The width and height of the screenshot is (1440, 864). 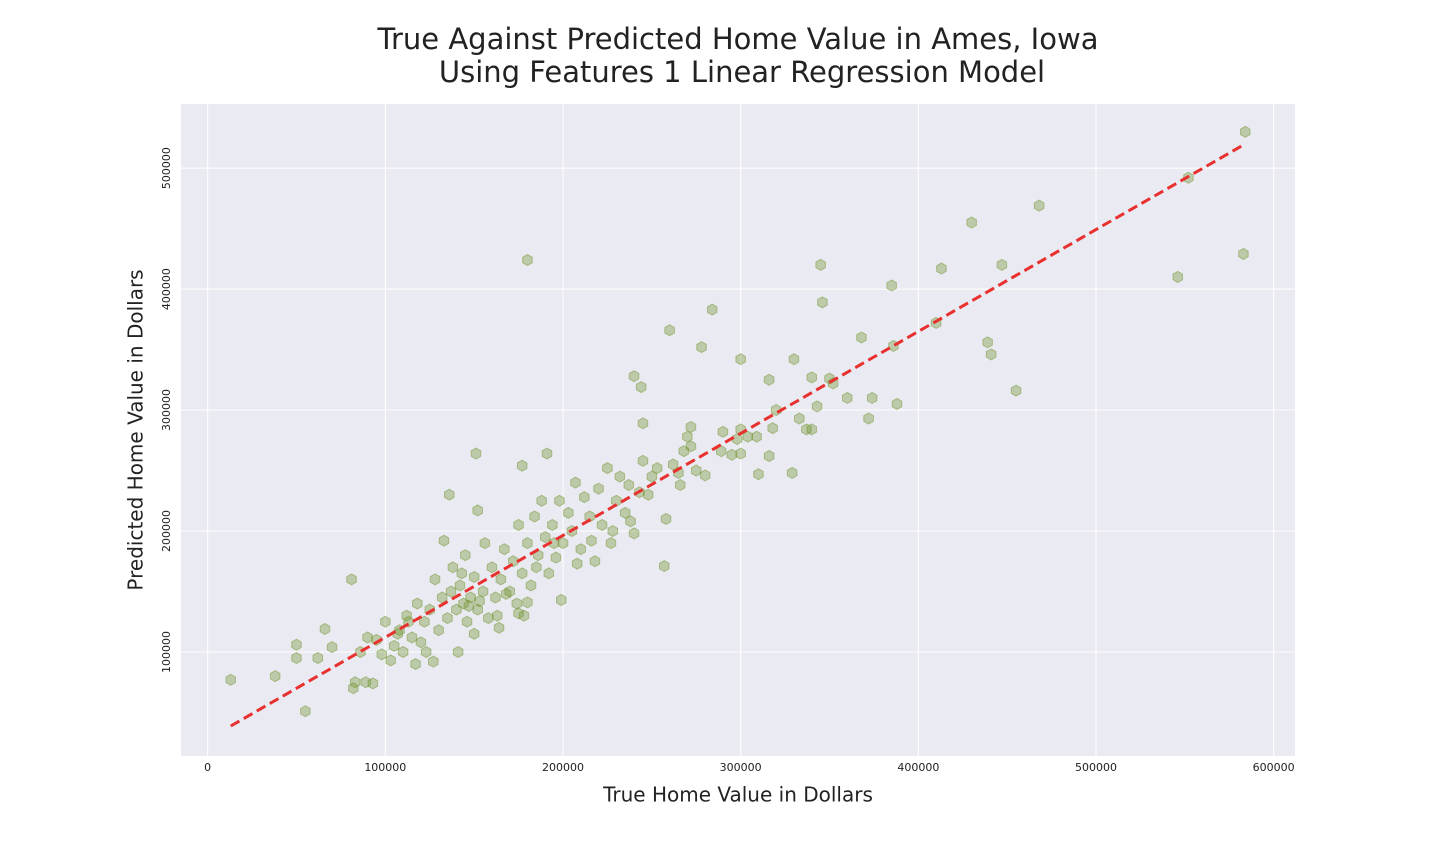 What do you see at coordinates (737, 795) in the screenshot?
I see `x-axis-label: True Home Value in Dollars` at bounding box center [737, 795].